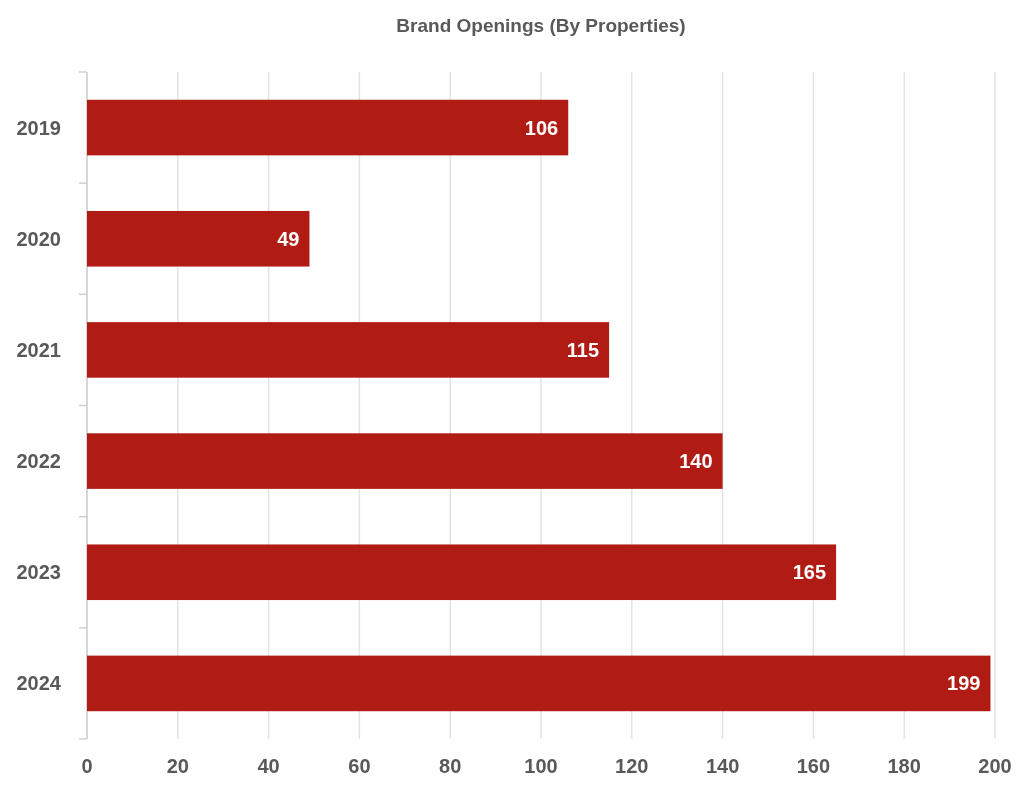  I want to click on y-tick-label: 2021, so click(38, 349).